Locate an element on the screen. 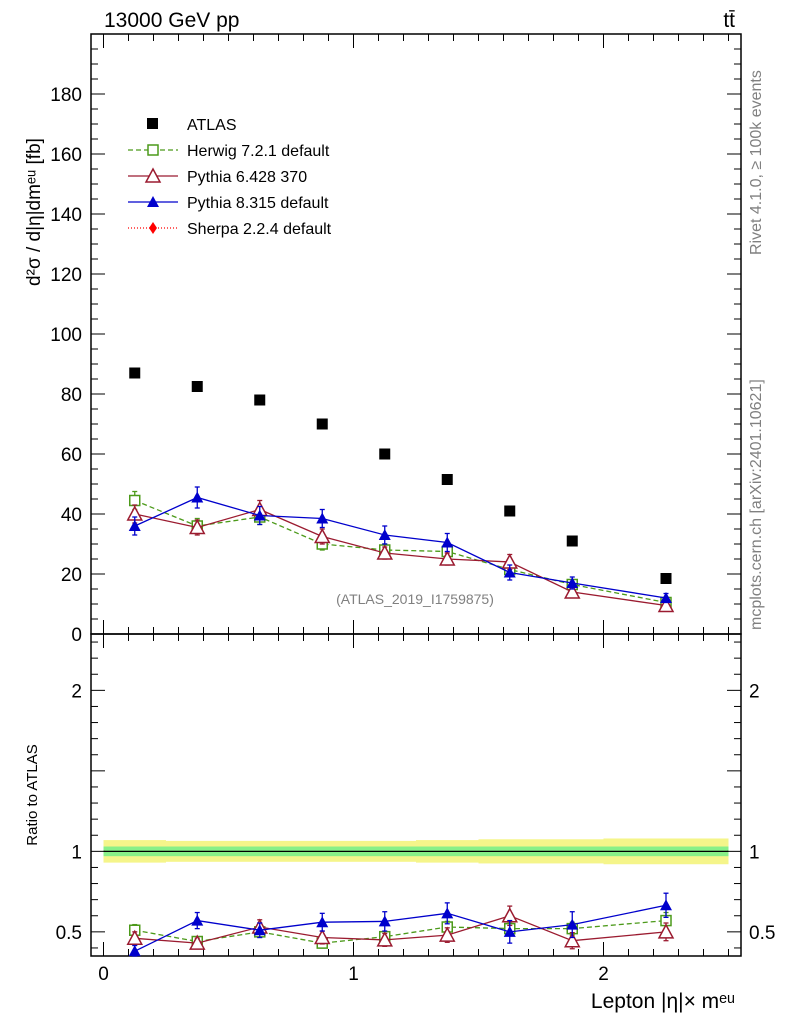 The height and width of the screenshot is (1024, 786). top-ytick-label: 180 is located at coordinates (66, 95).